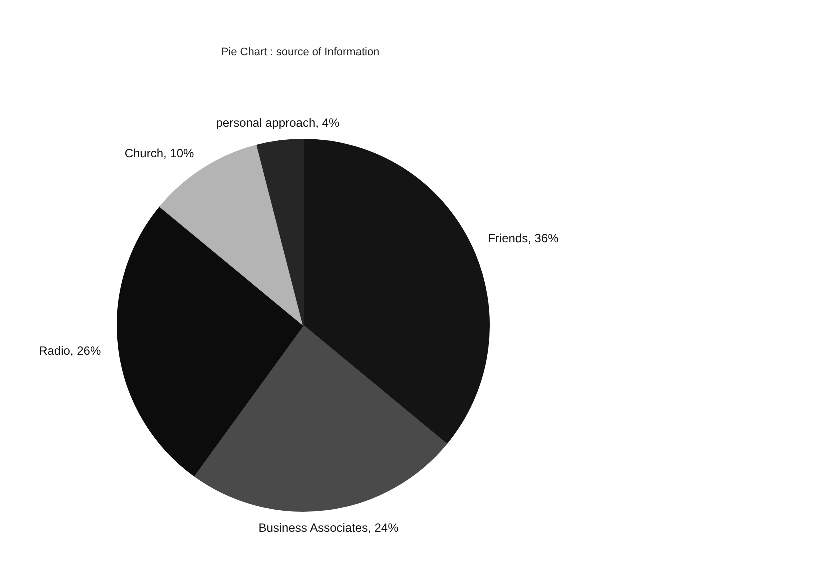 The height and width of the screenshot is (563, 840). I want to click on slice-label: Friends, 36%, so click(524, 239).